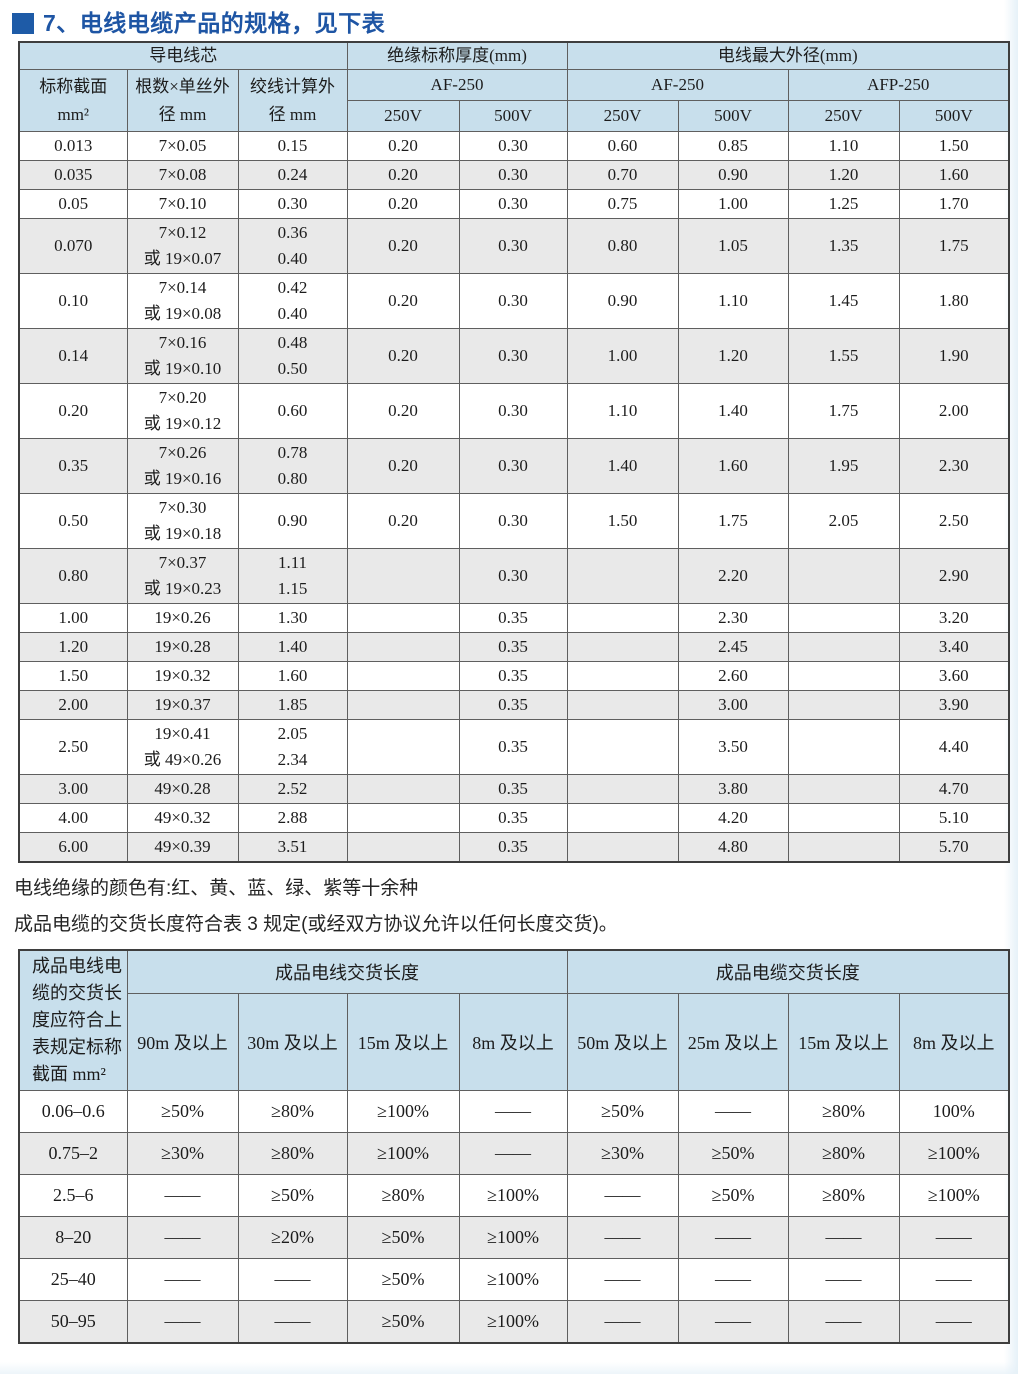 Image resolution: width=1018 pixels, height=1374 pixels. I want to click on table-cell: 0.90, so click(733, 175).